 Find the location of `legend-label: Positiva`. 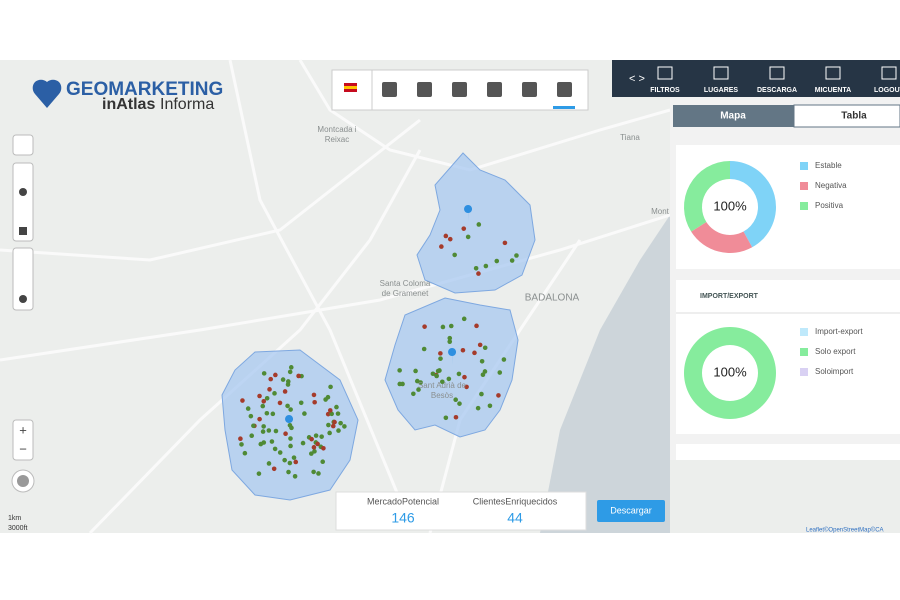

legend-label: Positiva is located at coordinates (829, 205).